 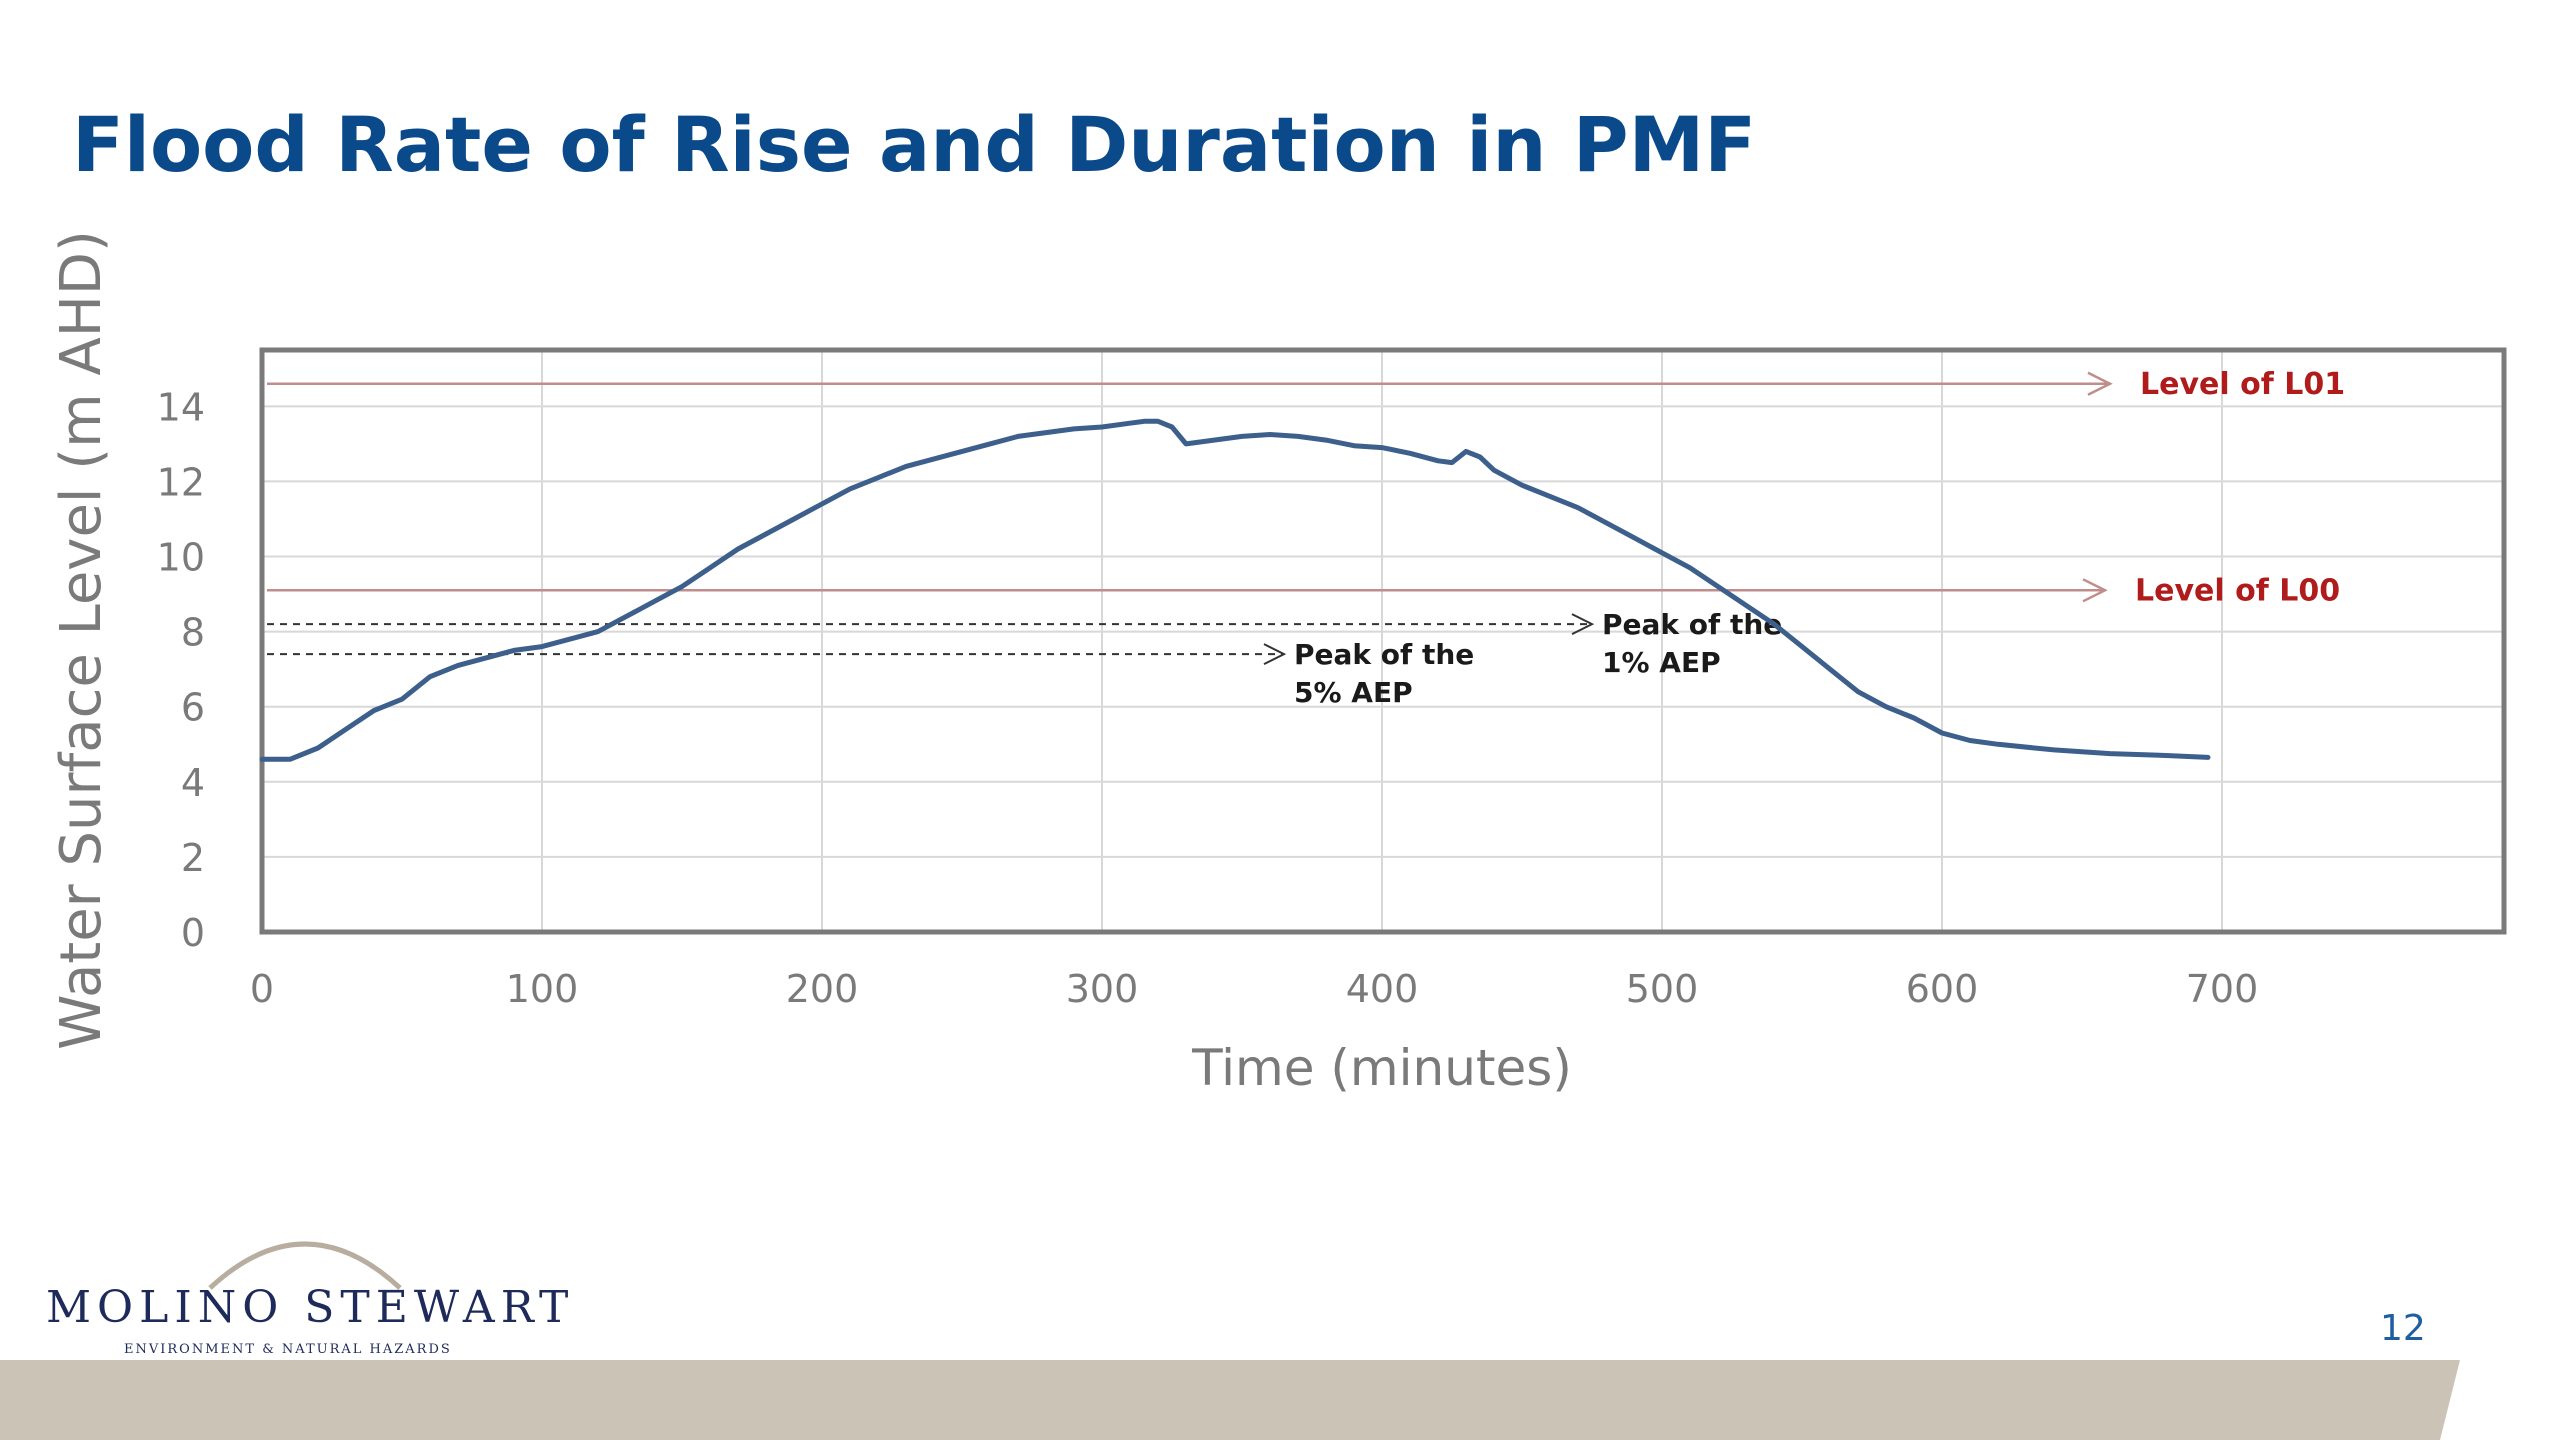 What do you see at coordinates (1306, 487) in the screenshot?
I see `reference-lines: Level of L01 Level of L00` at bounding box center [1306, 487].